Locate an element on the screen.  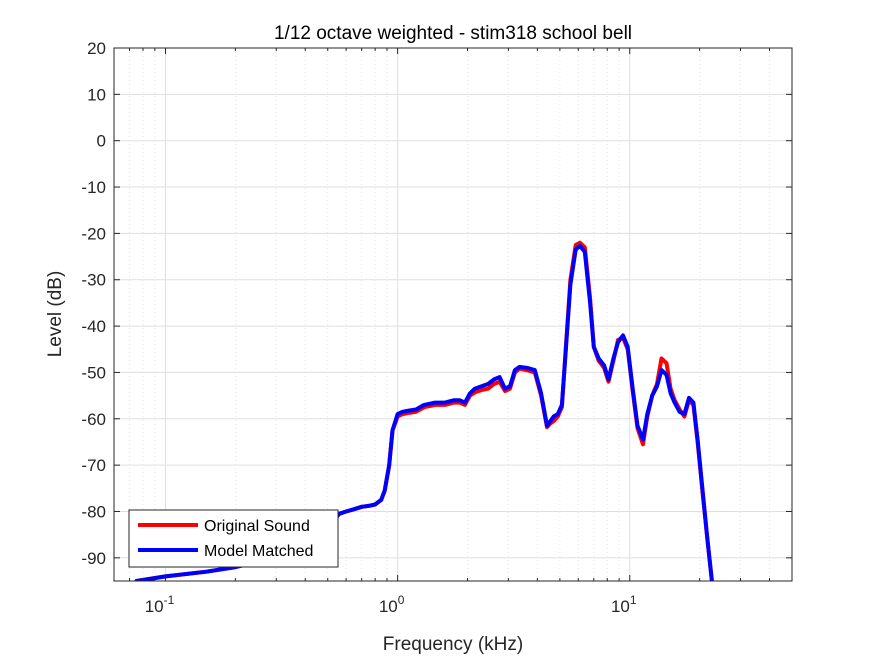
y-tick-label: -30 is located at coordinates (93, 280).